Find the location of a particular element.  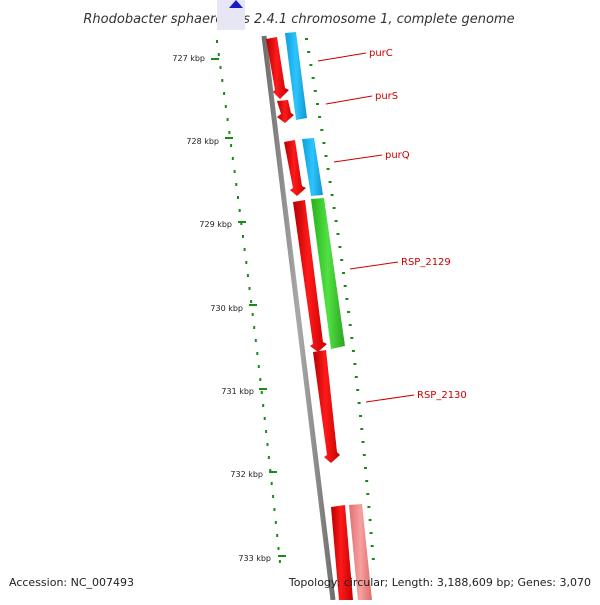

gene-bar-purQ is located at coordinates (312, 167).